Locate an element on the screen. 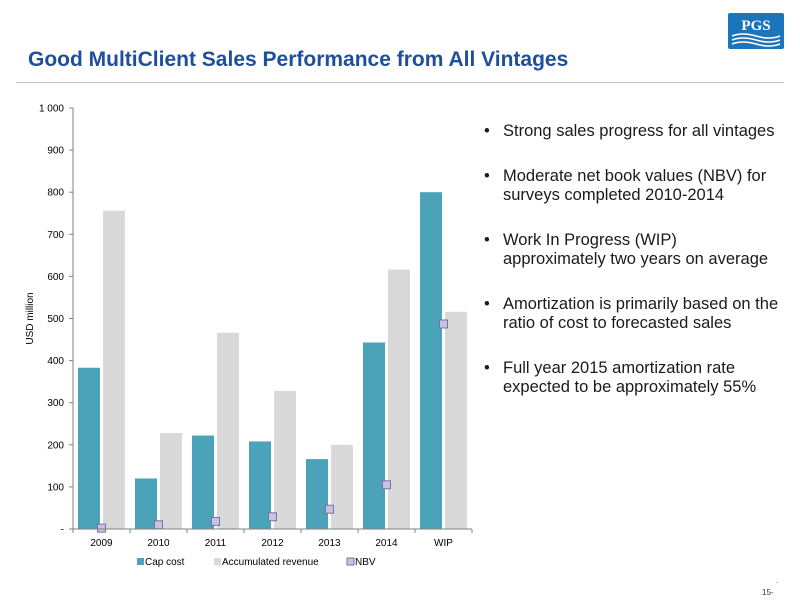 Image resolution: width=800 pixels, height=600 pixels. legend-item: Cap cost is located at coordinates (161, 562).